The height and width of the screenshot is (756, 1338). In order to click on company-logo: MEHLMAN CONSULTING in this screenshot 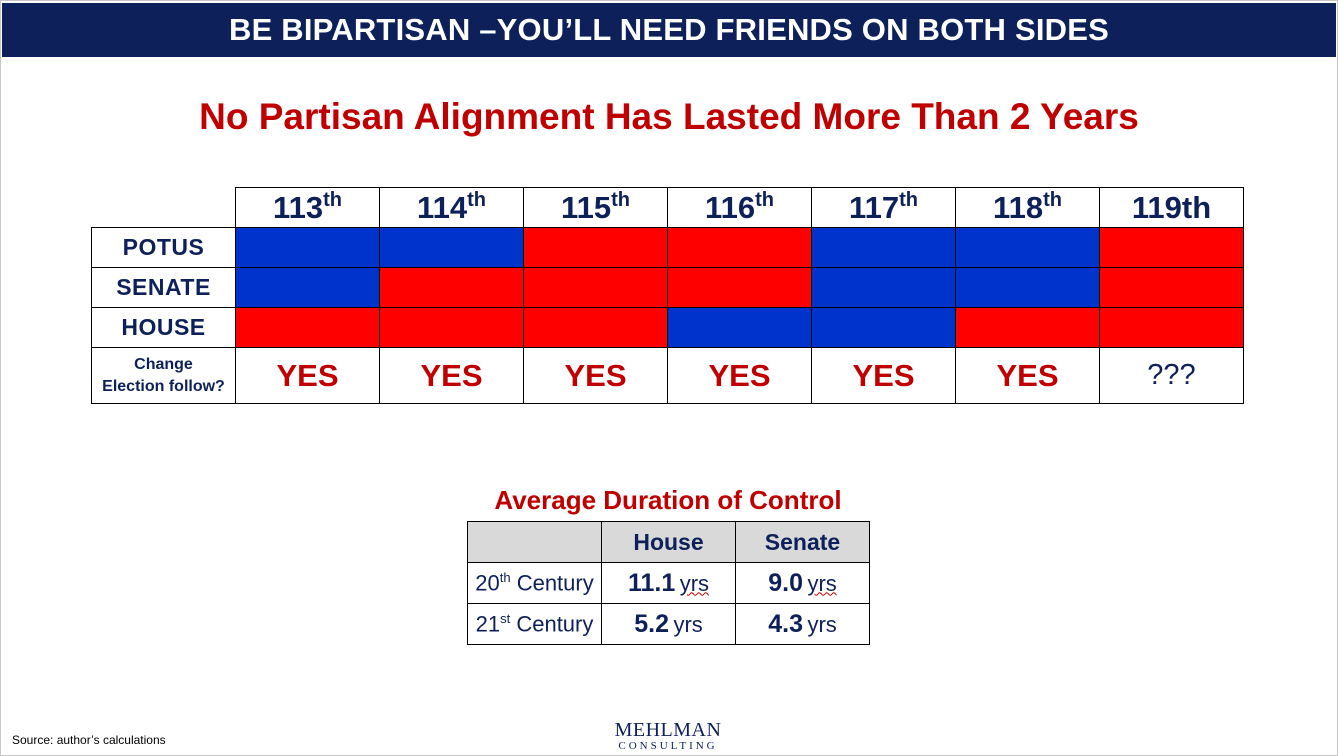, I will do `click(668, 736)`.